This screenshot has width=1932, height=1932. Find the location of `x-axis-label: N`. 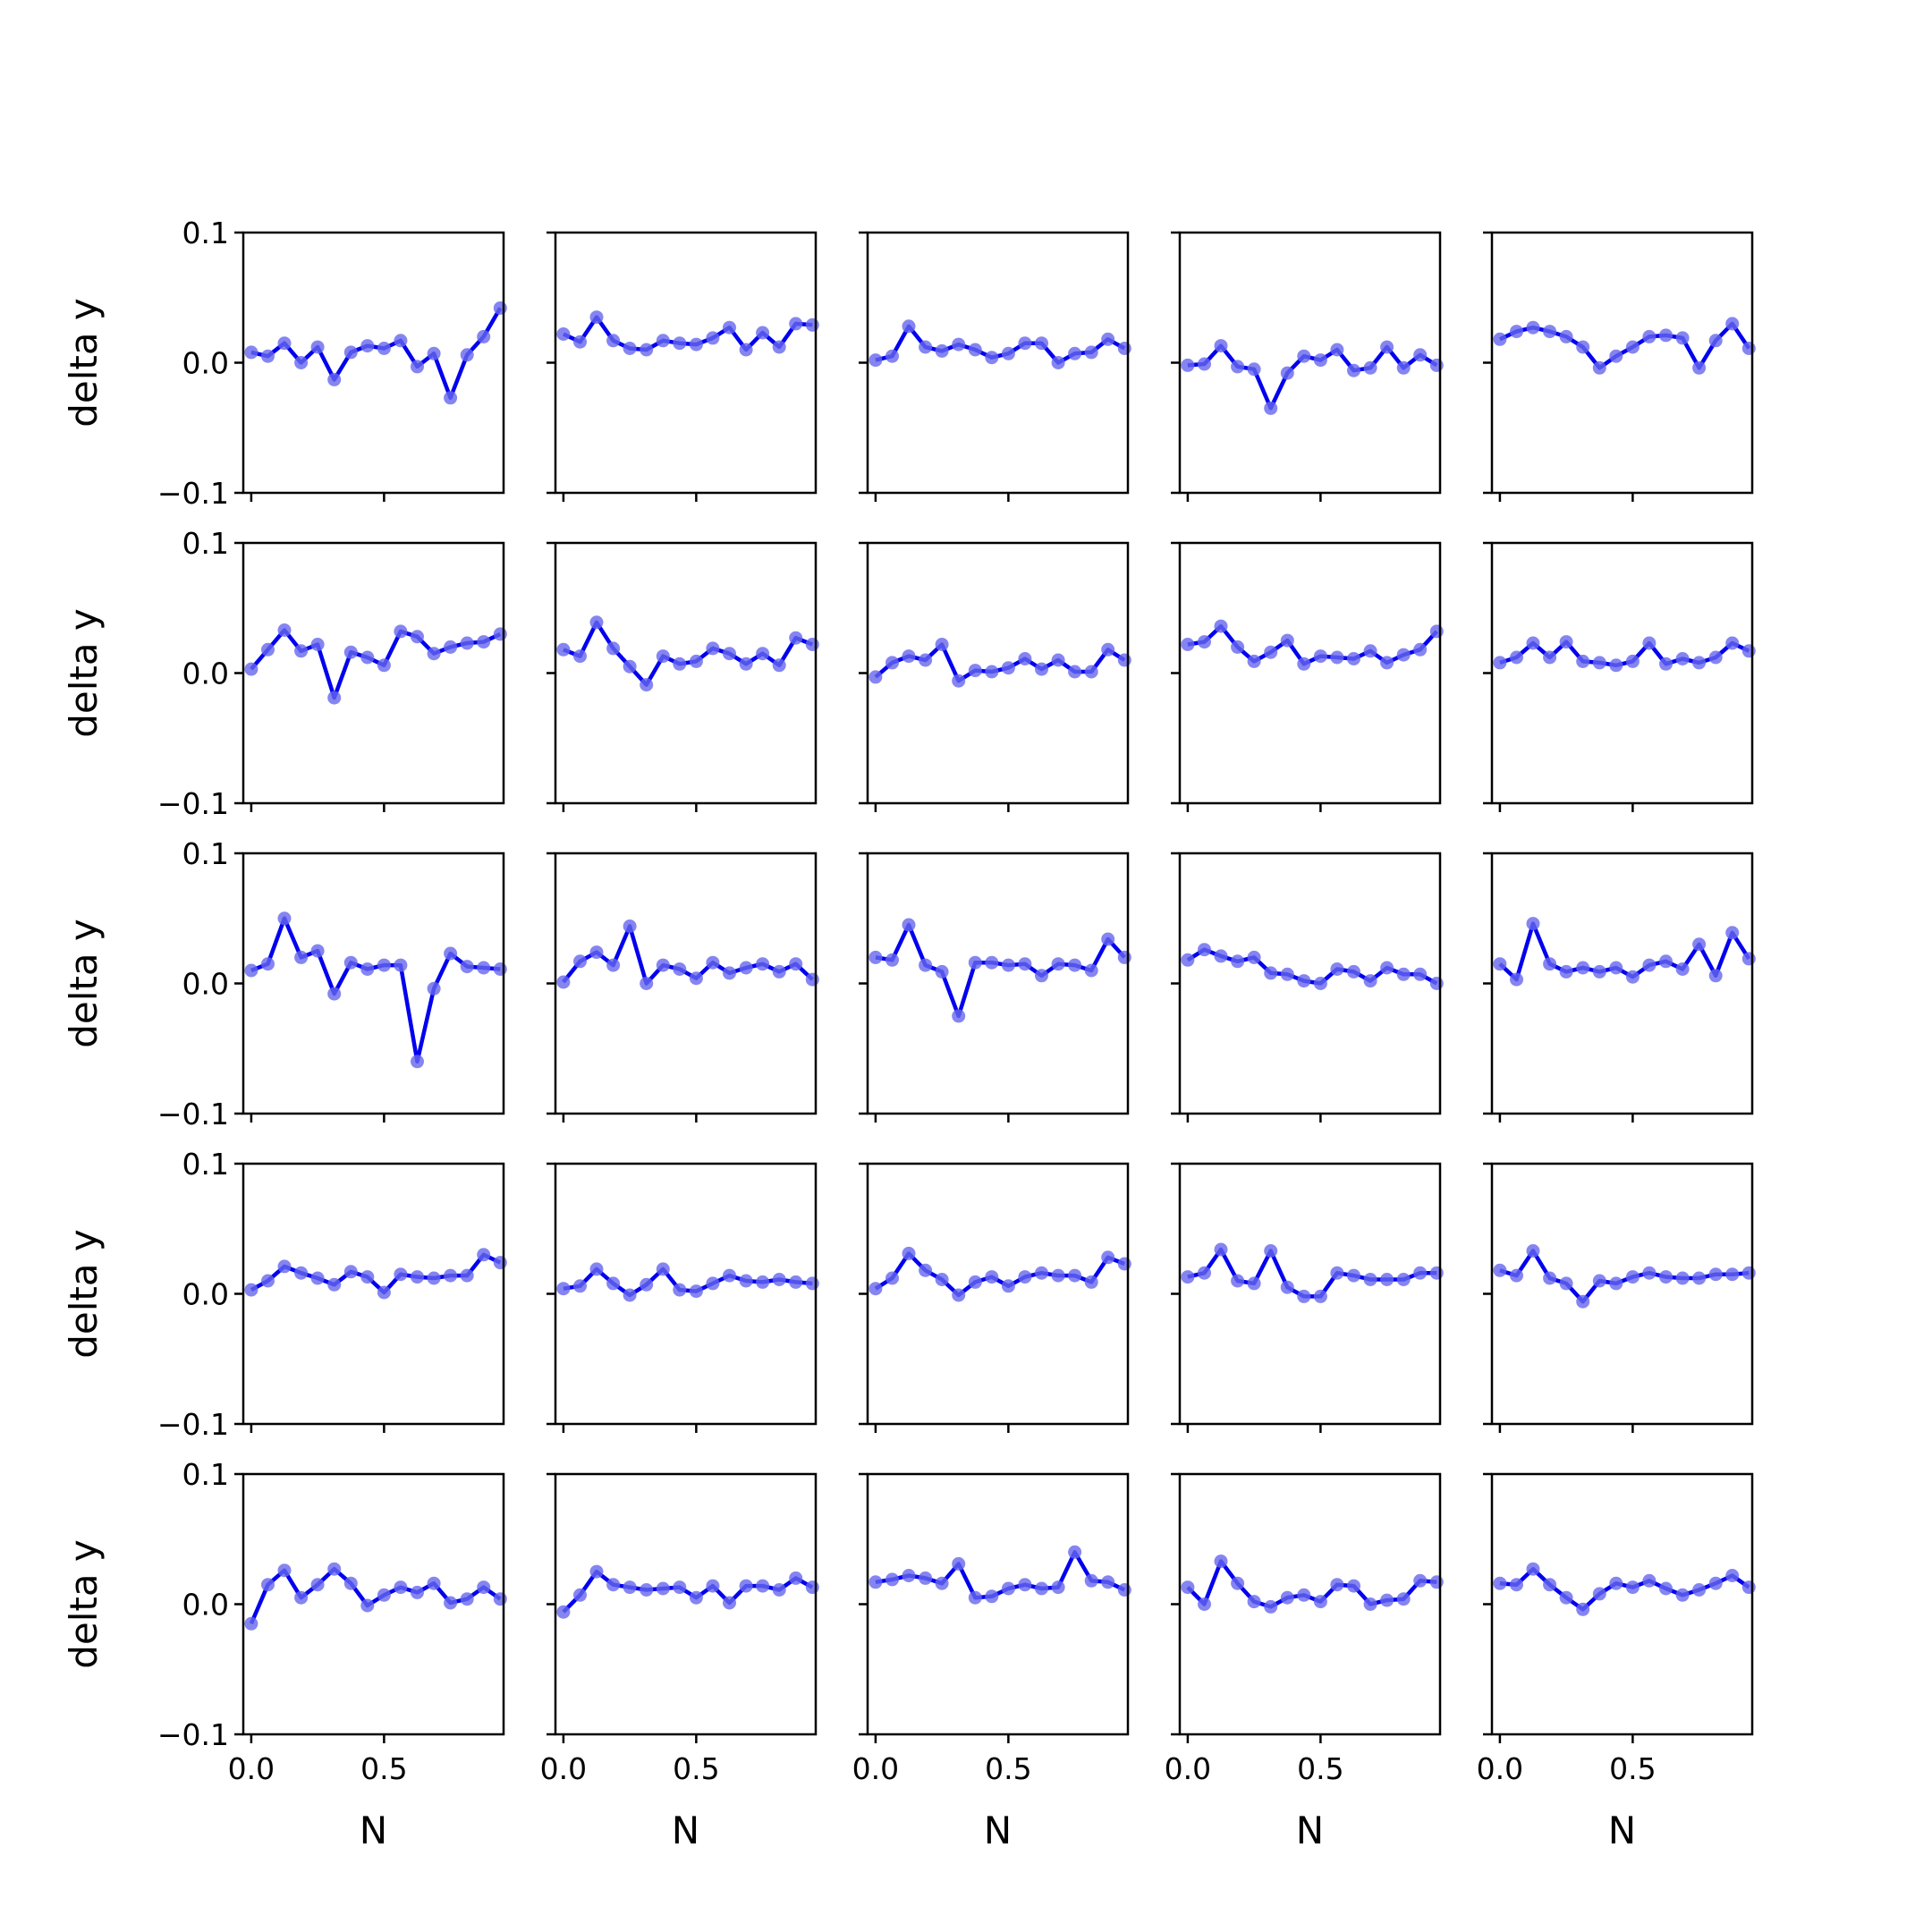

x-axis-label: N is located at coordinates (1310, 1830).